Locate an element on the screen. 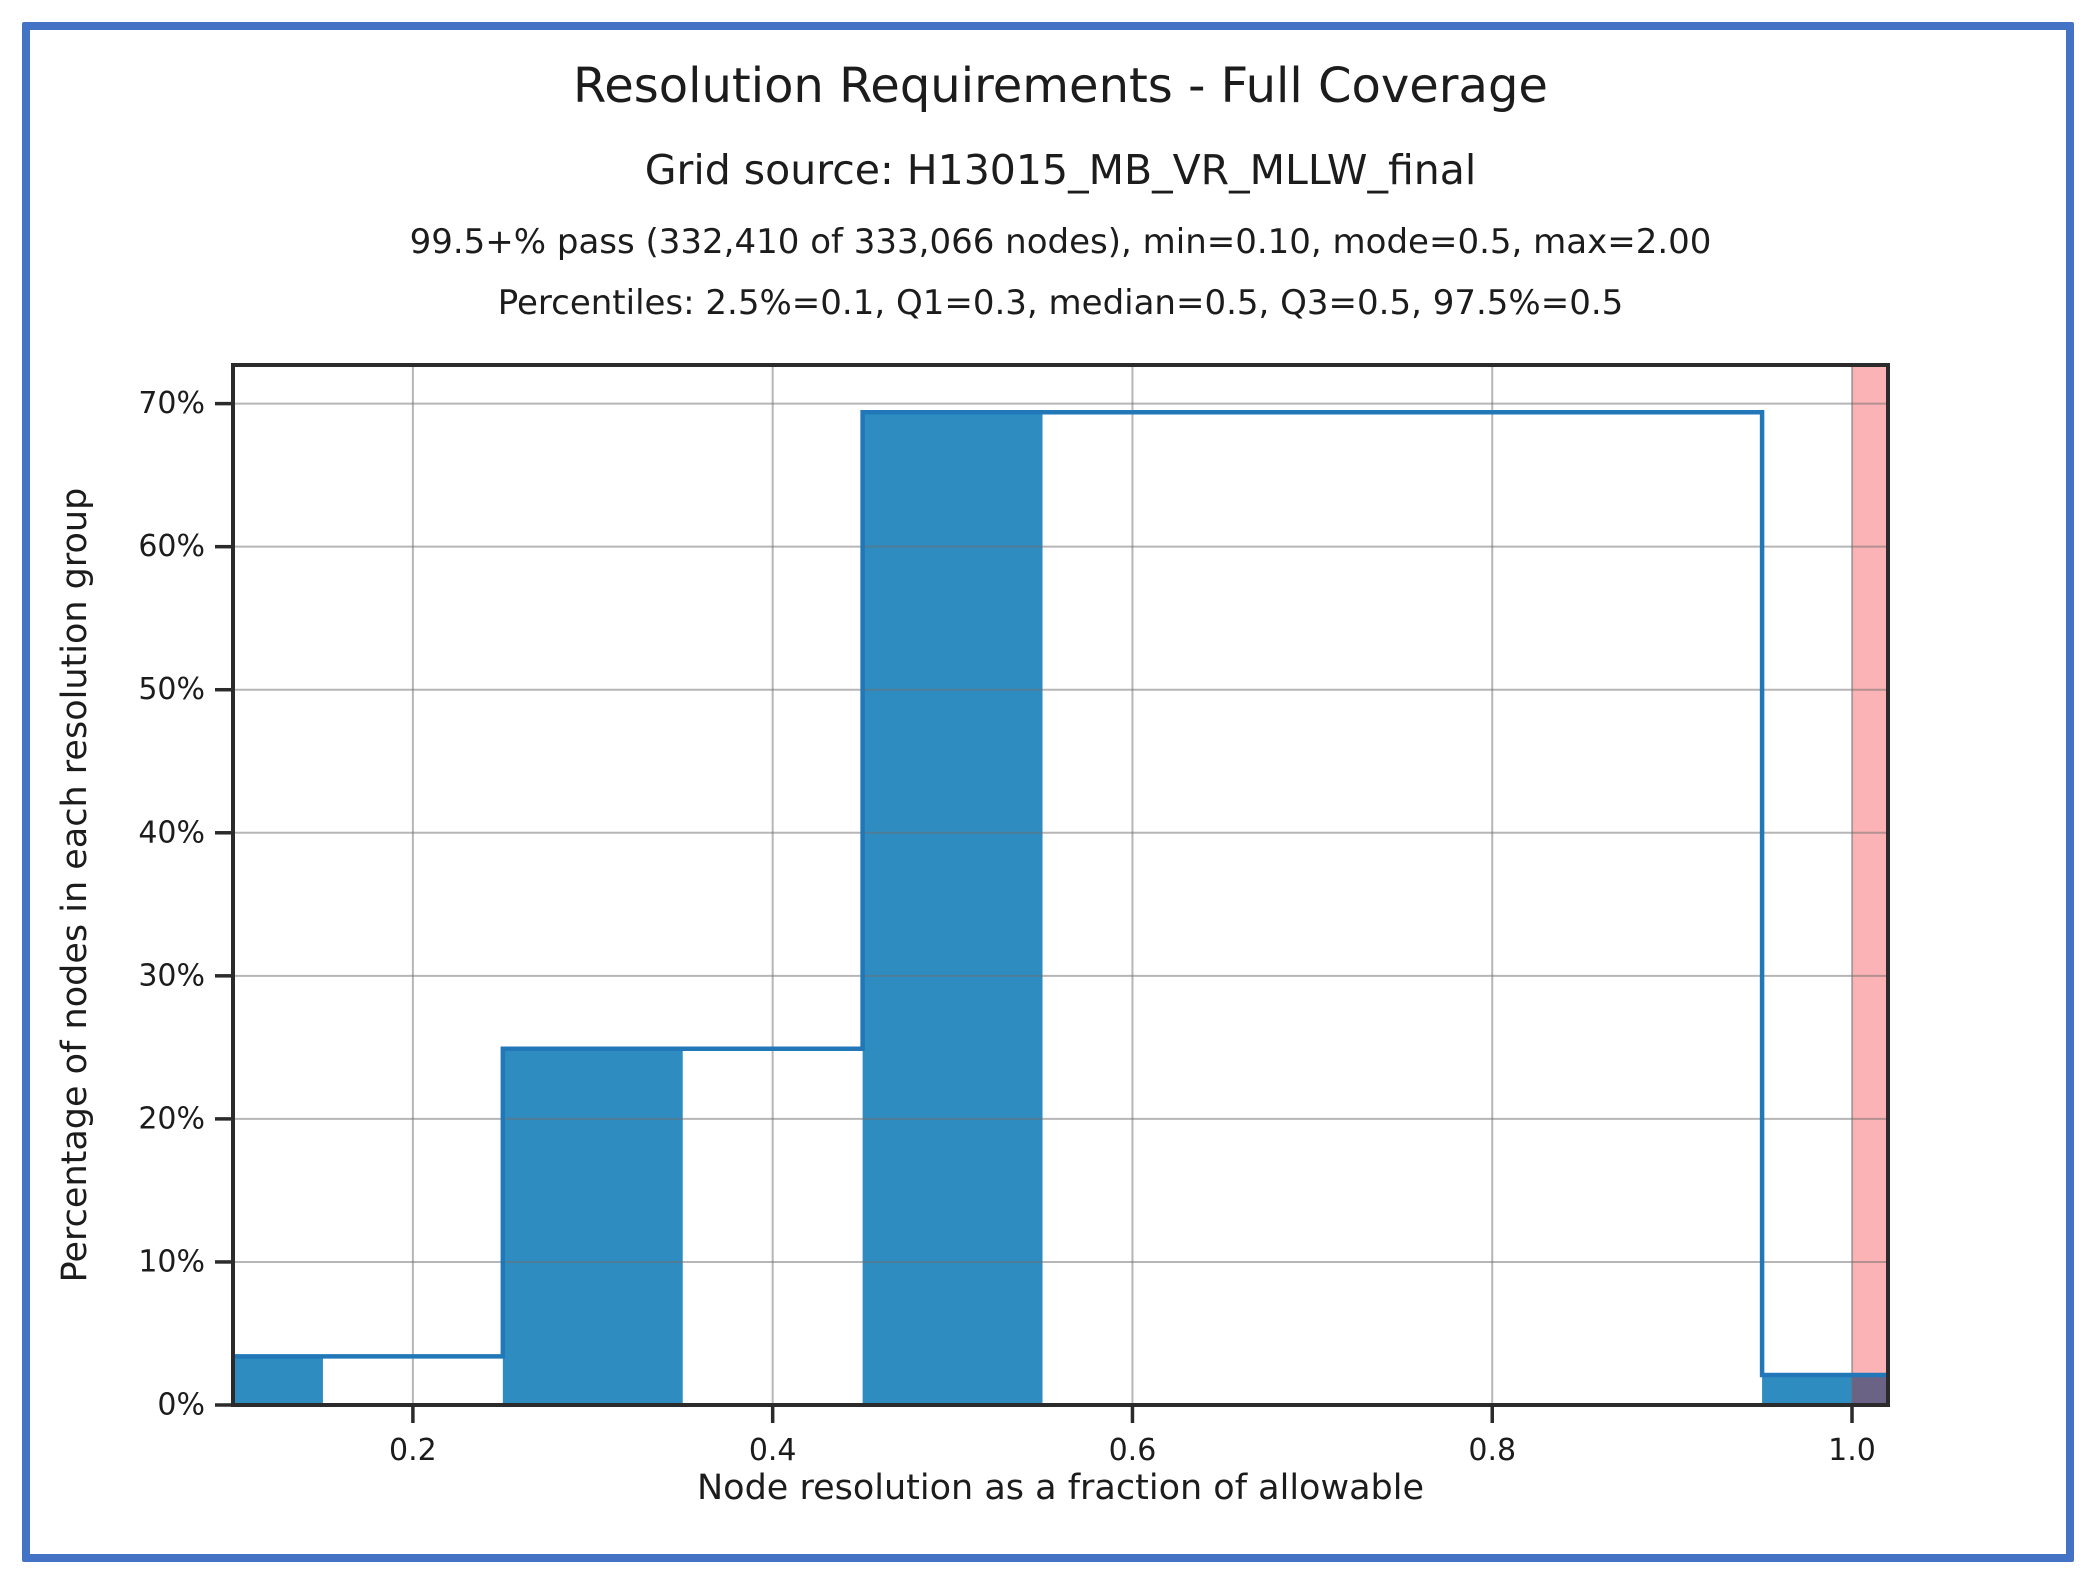 The height and width of the screenshot is (1588, 2096). y-tick-label: 30% is located at coordinates (171, 975).